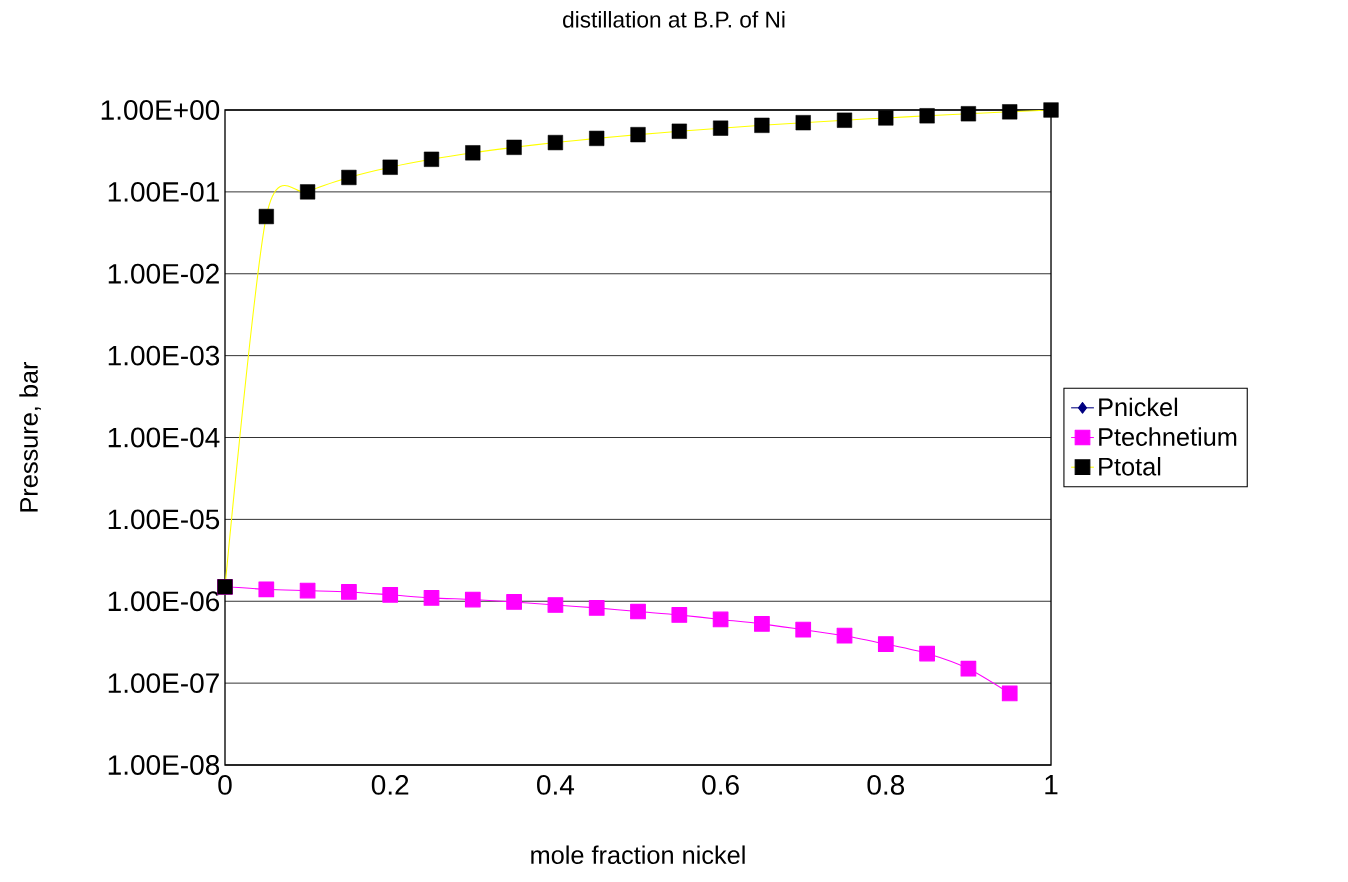  Describe the element at coordinates (674, 19) in the screenshot. I see `chart-title: distillation at B.P. of Ni` at that location.